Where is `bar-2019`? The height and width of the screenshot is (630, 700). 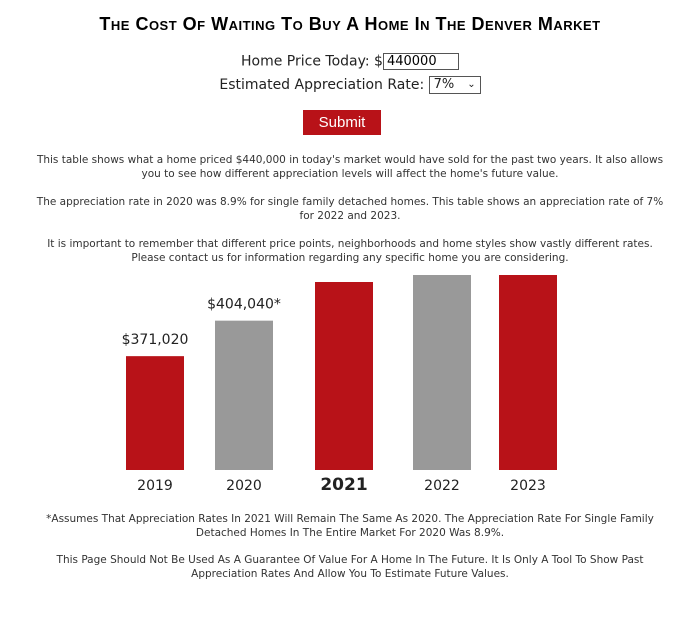
bar-2019 is located at coordinates (155, 413).